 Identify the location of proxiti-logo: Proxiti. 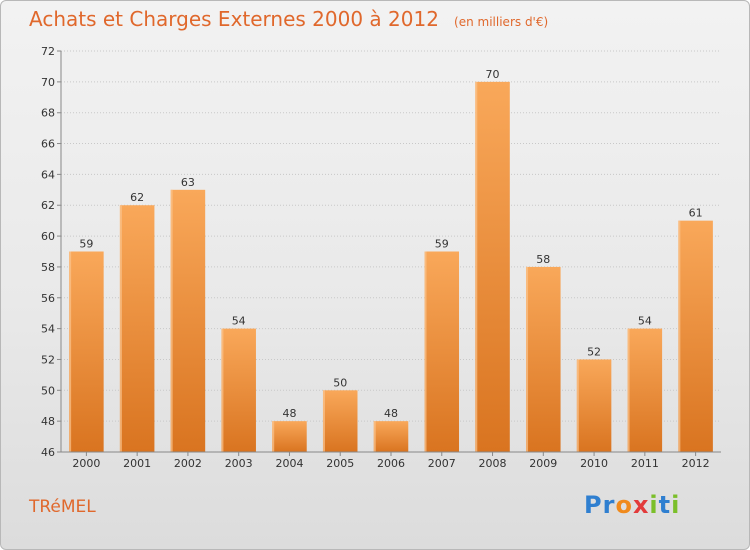
(632, 505).